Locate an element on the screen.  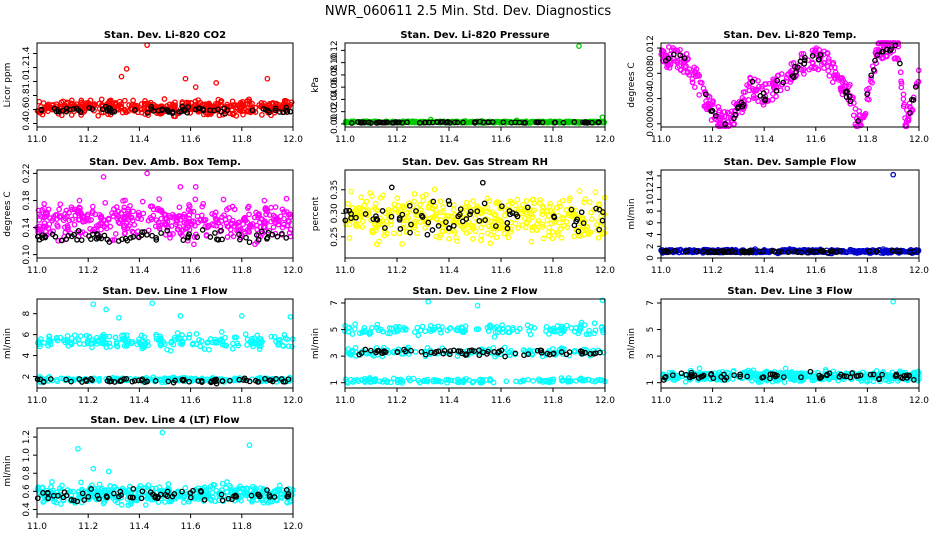
points is located at coordinates (164, 209).